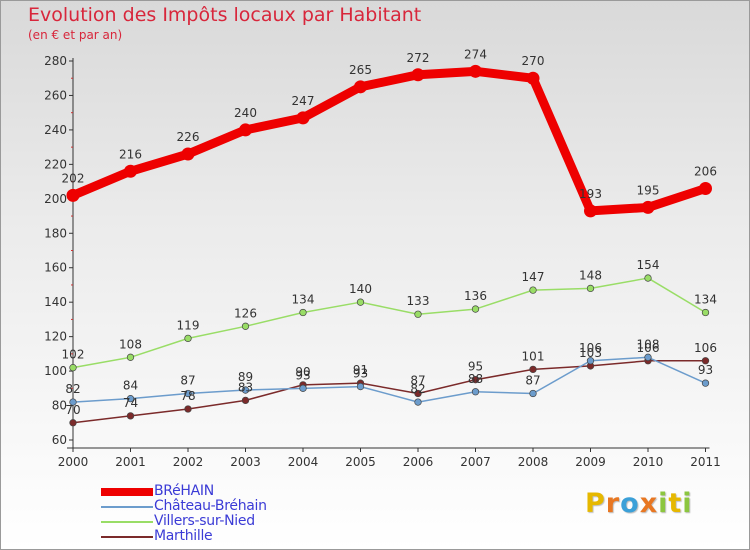 Image resolution: width=750 pixels, height=550 pixels. What do you see at coordinates (533, 61) in the screenshot?
I see `data-label: 270` at bounding box center [533, 61].